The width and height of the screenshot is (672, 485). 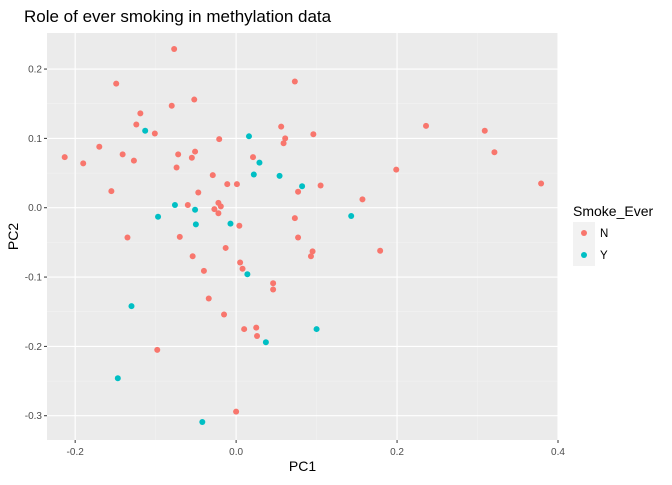 I want to click on legend-label-N: N, so click(x=604, y=234).